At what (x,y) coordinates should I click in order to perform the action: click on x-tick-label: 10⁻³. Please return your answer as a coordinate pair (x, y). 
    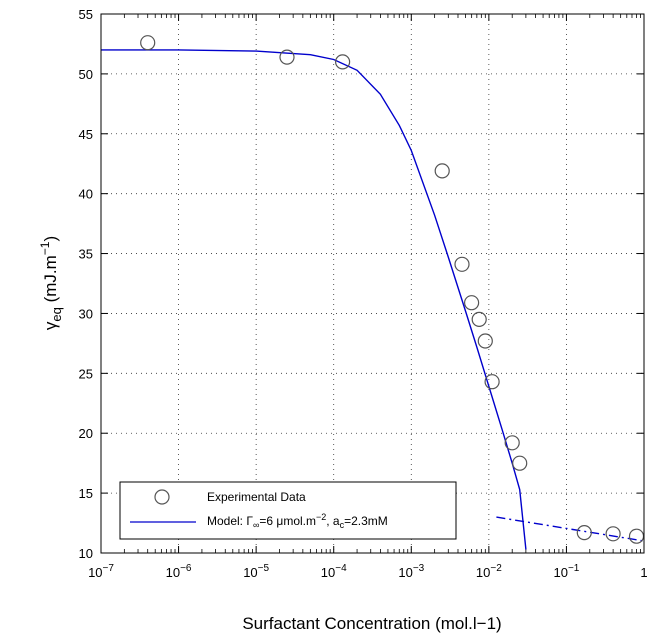
    Looking at the image, I should click on (411, 571).